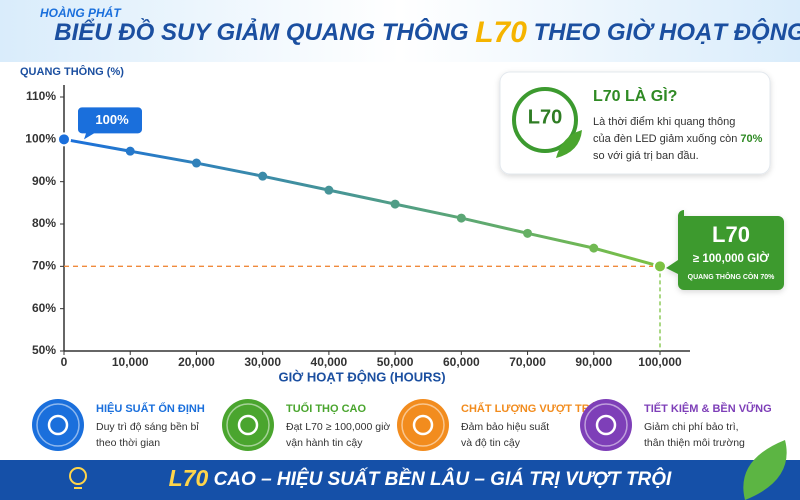 Image resolution: width=800 pixels, height=500 pixels. I want to click on y-tick-label: 90%, so click(44, 181).